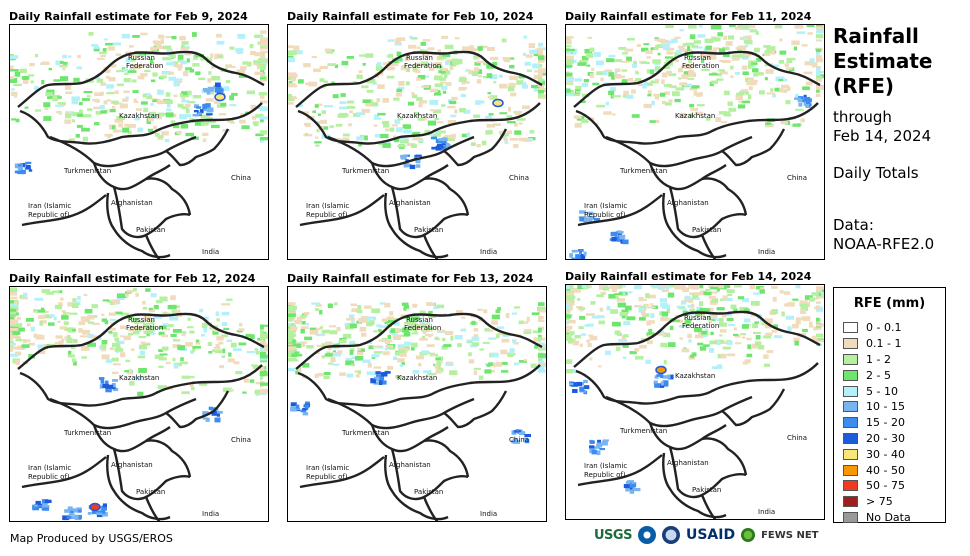  Describe the element at coordinates (748, 535) in the screenshot. I see `fews-net-logo` at that location.